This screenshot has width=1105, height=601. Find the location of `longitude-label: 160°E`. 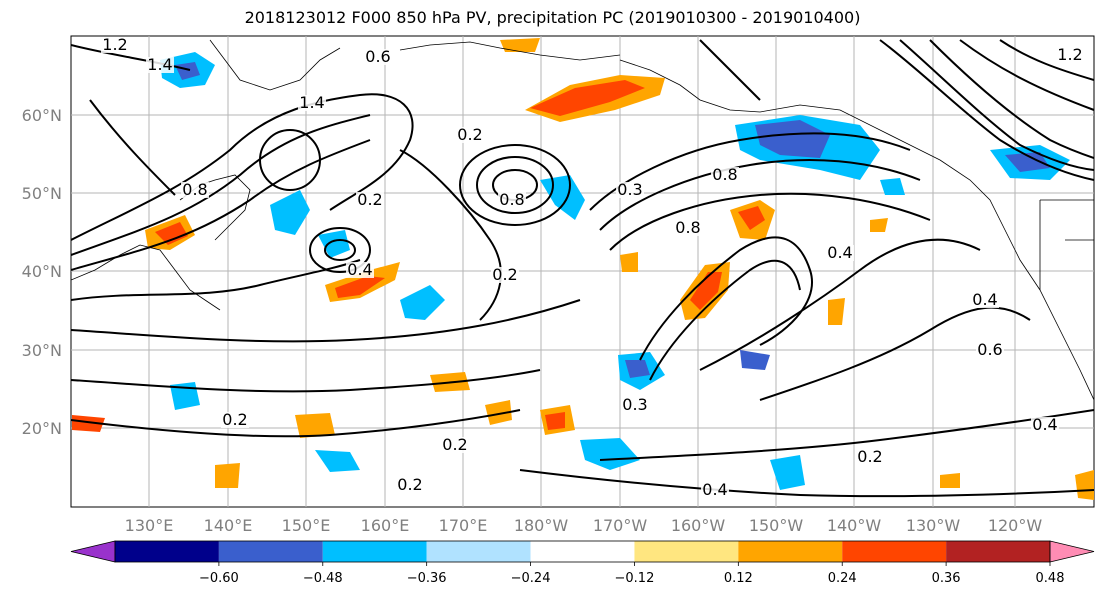

longitude-label: 160°E is located at coordinates (385, 525).